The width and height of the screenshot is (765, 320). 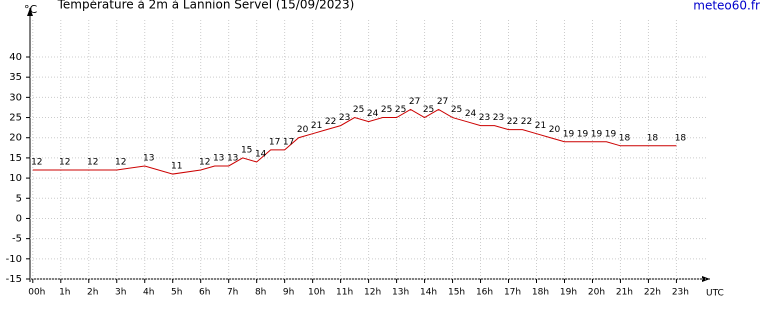 What do you see at coordinates (92, 293) in the screenshot?
I see `x-tick-label: 2h` at bounding box center [92, 293].